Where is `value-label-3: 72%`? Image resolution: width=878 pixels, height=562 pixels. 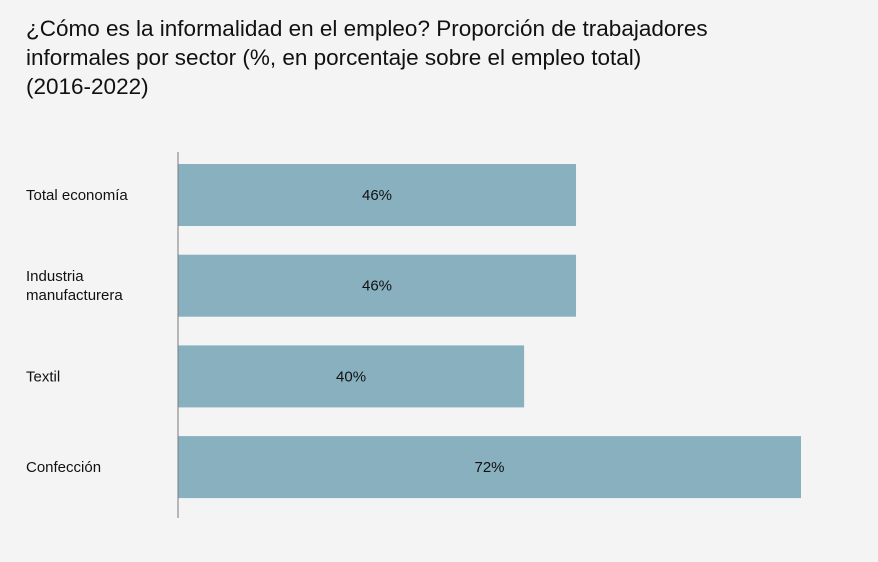
value-label-3: 72% is located at coordinates (489, 467).